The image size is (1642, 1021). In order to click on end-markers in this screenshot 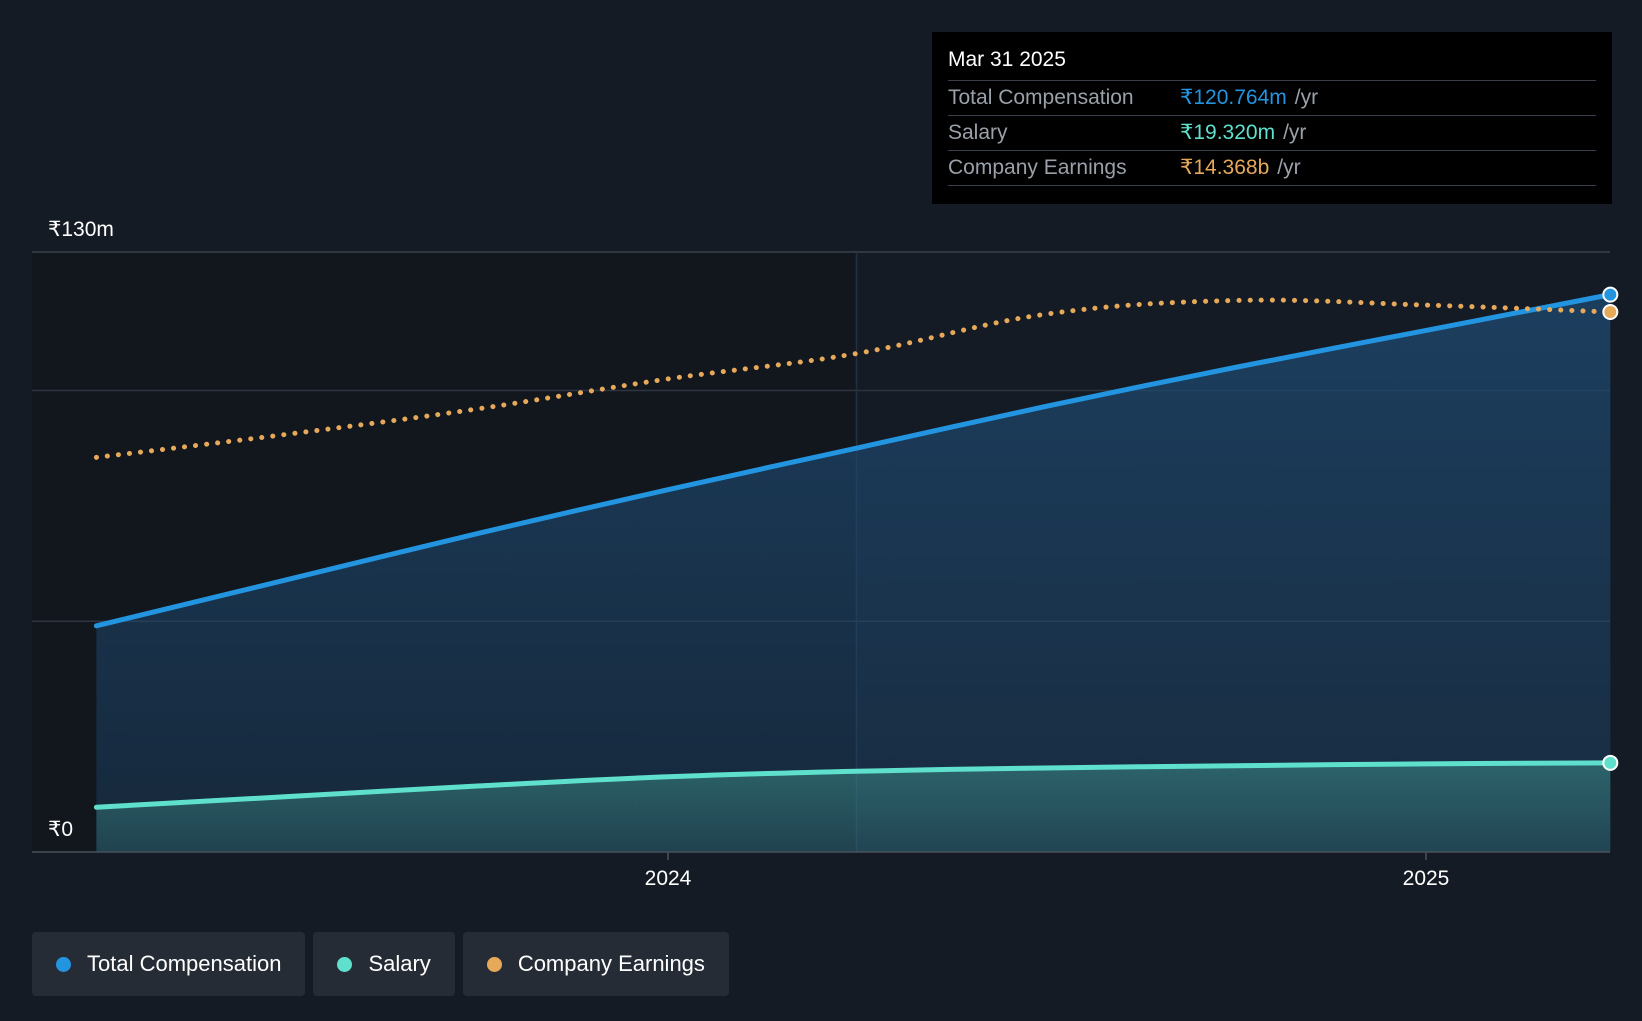, I will do `click(1610, 528)`.